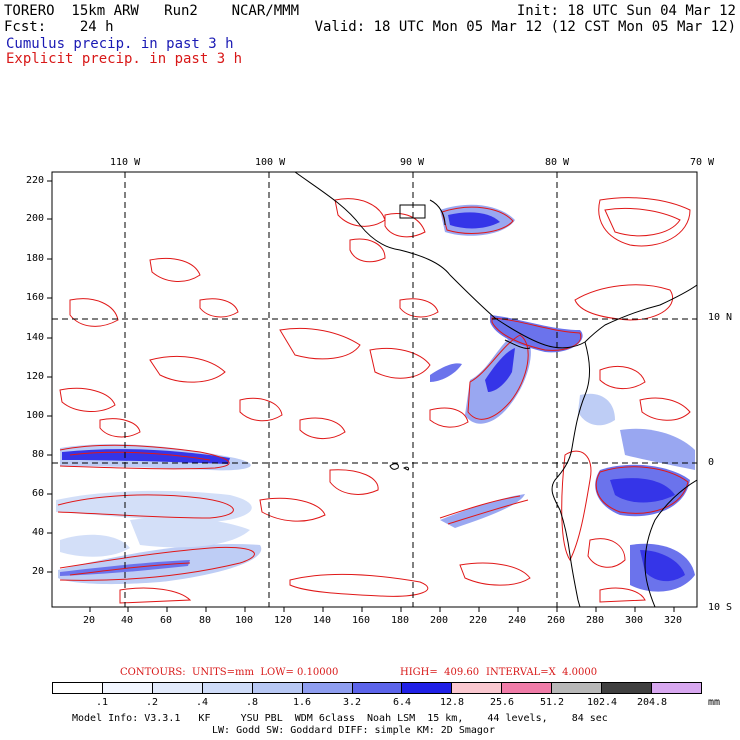 Image resolution: width=740 pixels, height=740 pixels. What do you see at coordinates (502, 702) in the screenshot?
I see `legend-tick: 25.6` at bounding box center [502, 702].